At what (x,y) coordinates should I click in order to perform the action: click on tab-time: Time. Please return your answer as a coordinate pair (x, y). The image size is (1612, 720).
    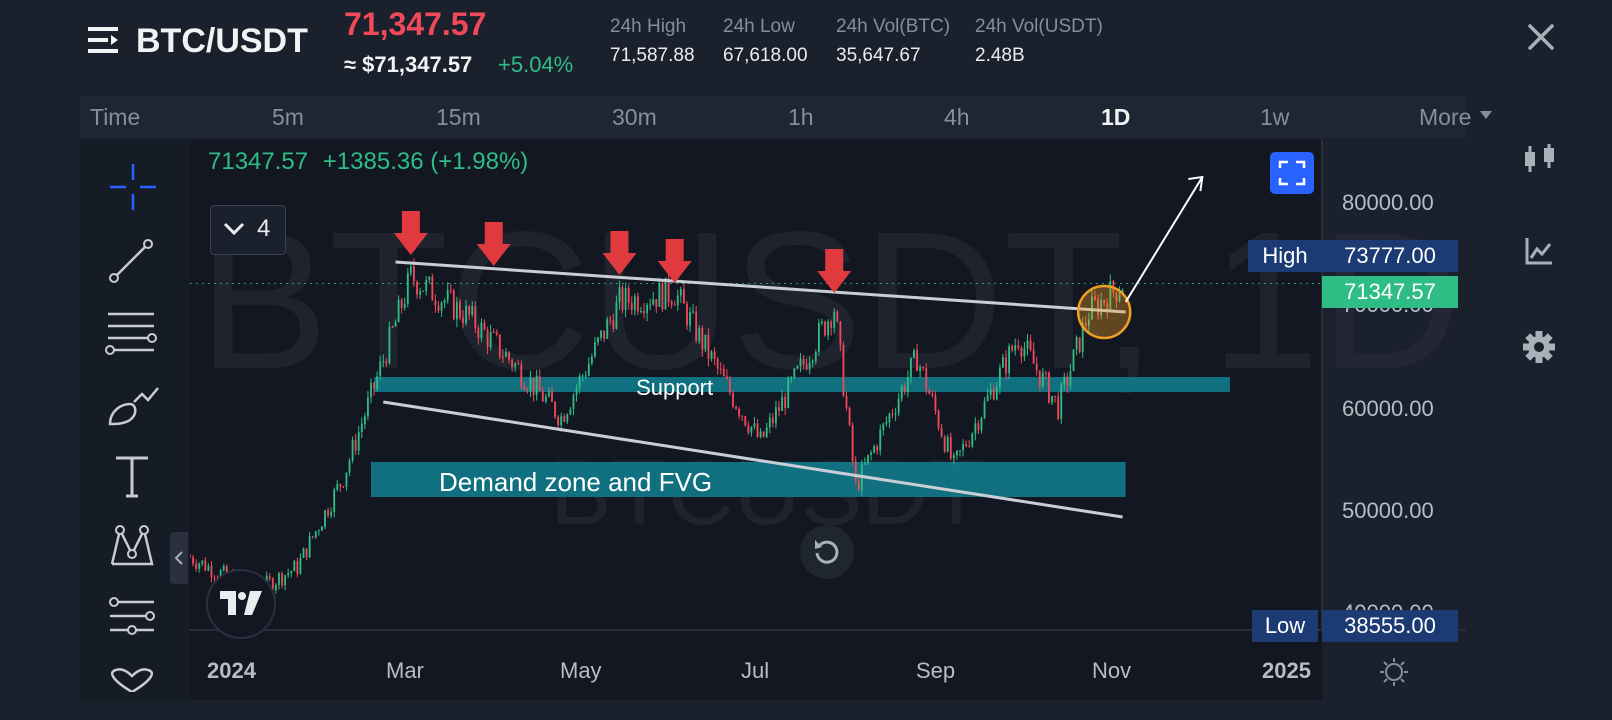
    Looking at the image, I should click on (115, 117).